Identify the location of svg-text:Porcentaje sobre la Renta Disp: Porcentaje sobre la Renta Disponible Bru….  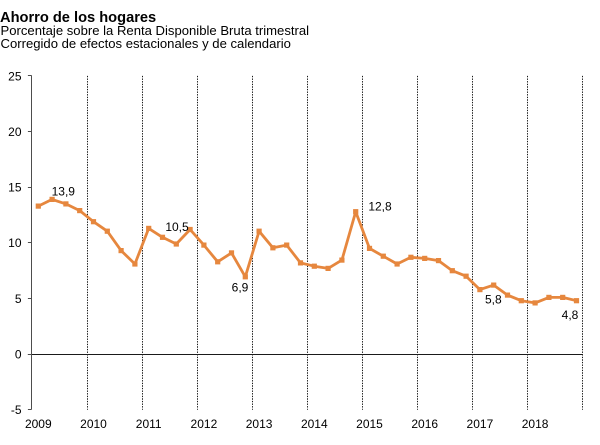
(155, 30).